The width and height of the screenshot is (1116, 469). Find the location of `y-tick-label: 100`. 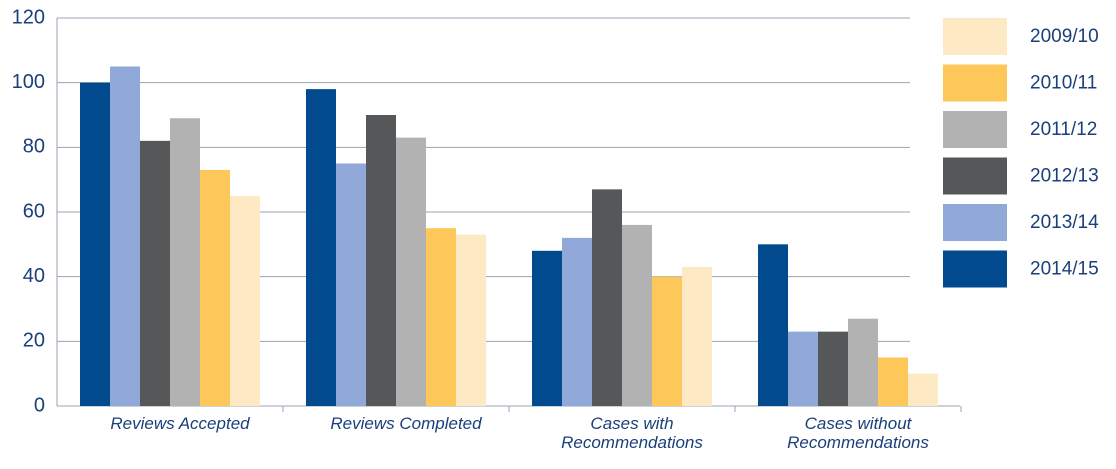

y-tick-label: 100 is located at coordinates (28, 82).